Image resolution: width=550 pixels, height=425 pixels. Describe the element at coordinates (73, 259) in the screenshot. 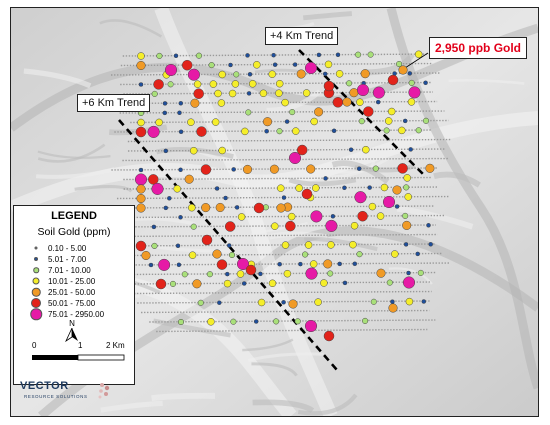

I see `legend-class-row: 5.01 - 7.00` at that location.